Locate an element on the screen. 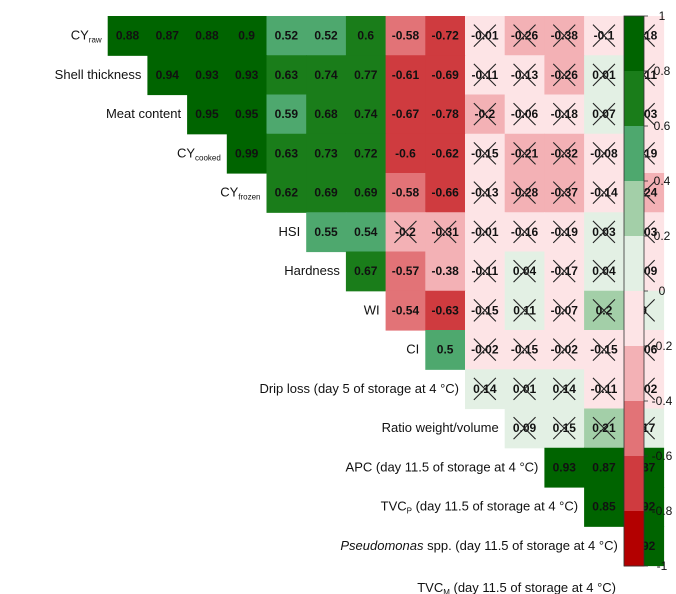  cell-value: 0.67 is located at coordinates (366, 271).